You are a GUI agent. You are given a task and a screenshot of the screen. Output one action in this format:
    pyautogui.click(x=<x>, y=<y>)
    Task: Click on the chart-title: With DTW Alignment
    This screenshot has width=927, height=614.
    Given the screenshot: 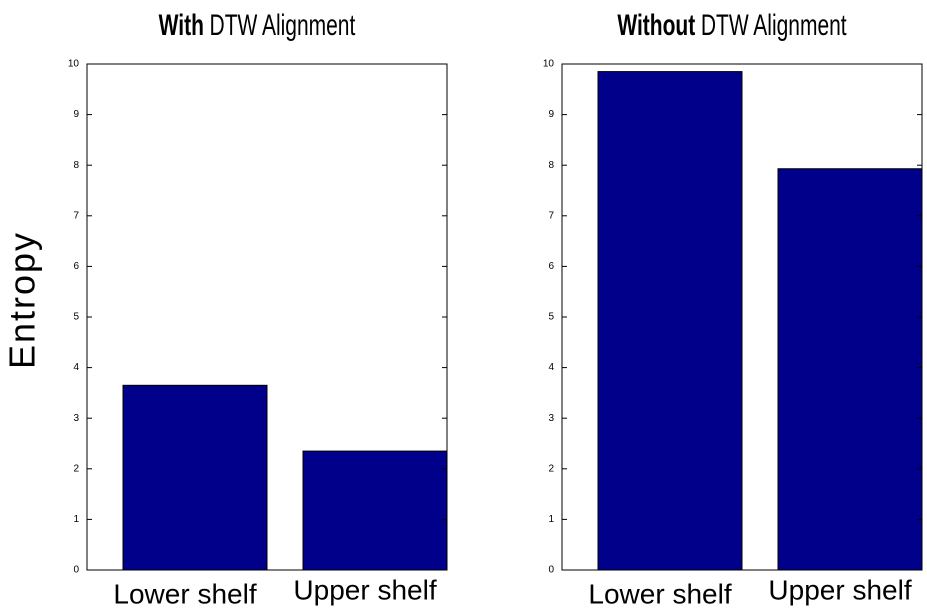 What is the action you would take?
    pyautogui.click(x=257, y=25)
    